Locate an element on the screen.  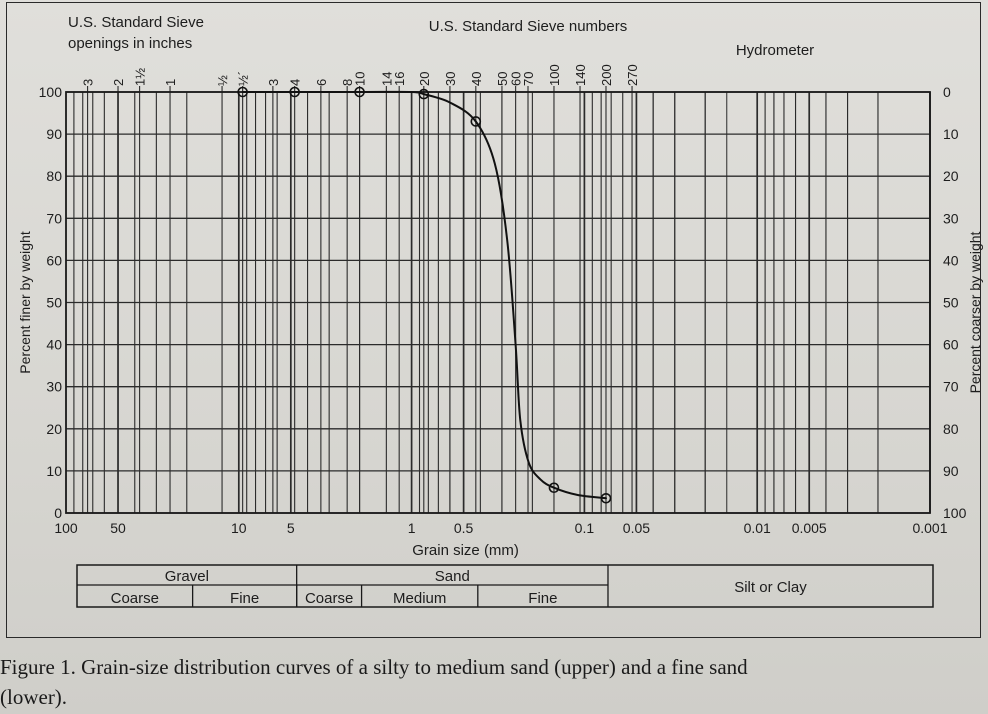
sieve-label: 10 is located at coordinates (360, 79).